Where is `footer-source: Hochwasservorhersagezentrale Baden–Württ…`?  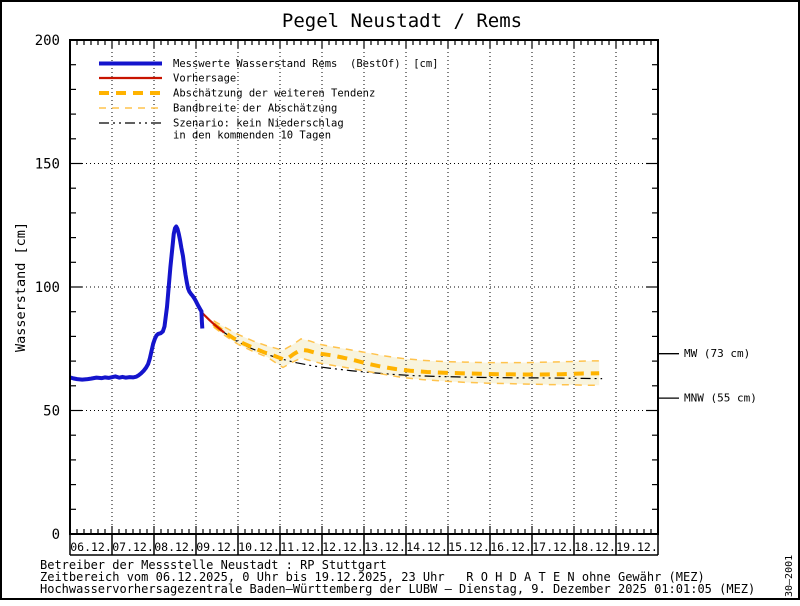 footer-source: Hochwasservorhersagezentrale Baden–Württ… is located at coordinates (397, 589).